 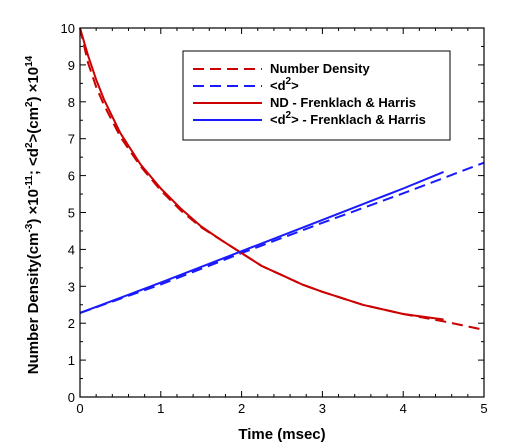 I want to click on legend-label: Number Density, so click(x=320, y=68).